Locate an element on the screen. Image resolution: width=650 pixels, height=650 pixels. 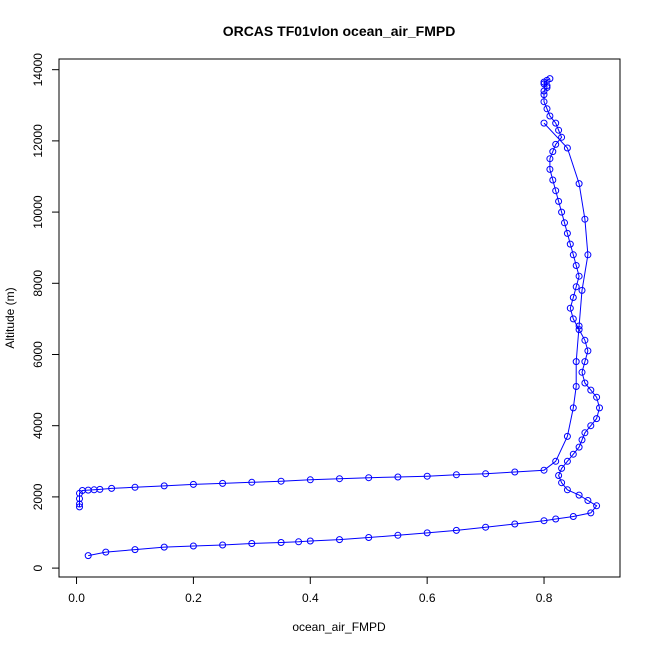
y-tick-label: 10000 is located at coordinates (38, 212).